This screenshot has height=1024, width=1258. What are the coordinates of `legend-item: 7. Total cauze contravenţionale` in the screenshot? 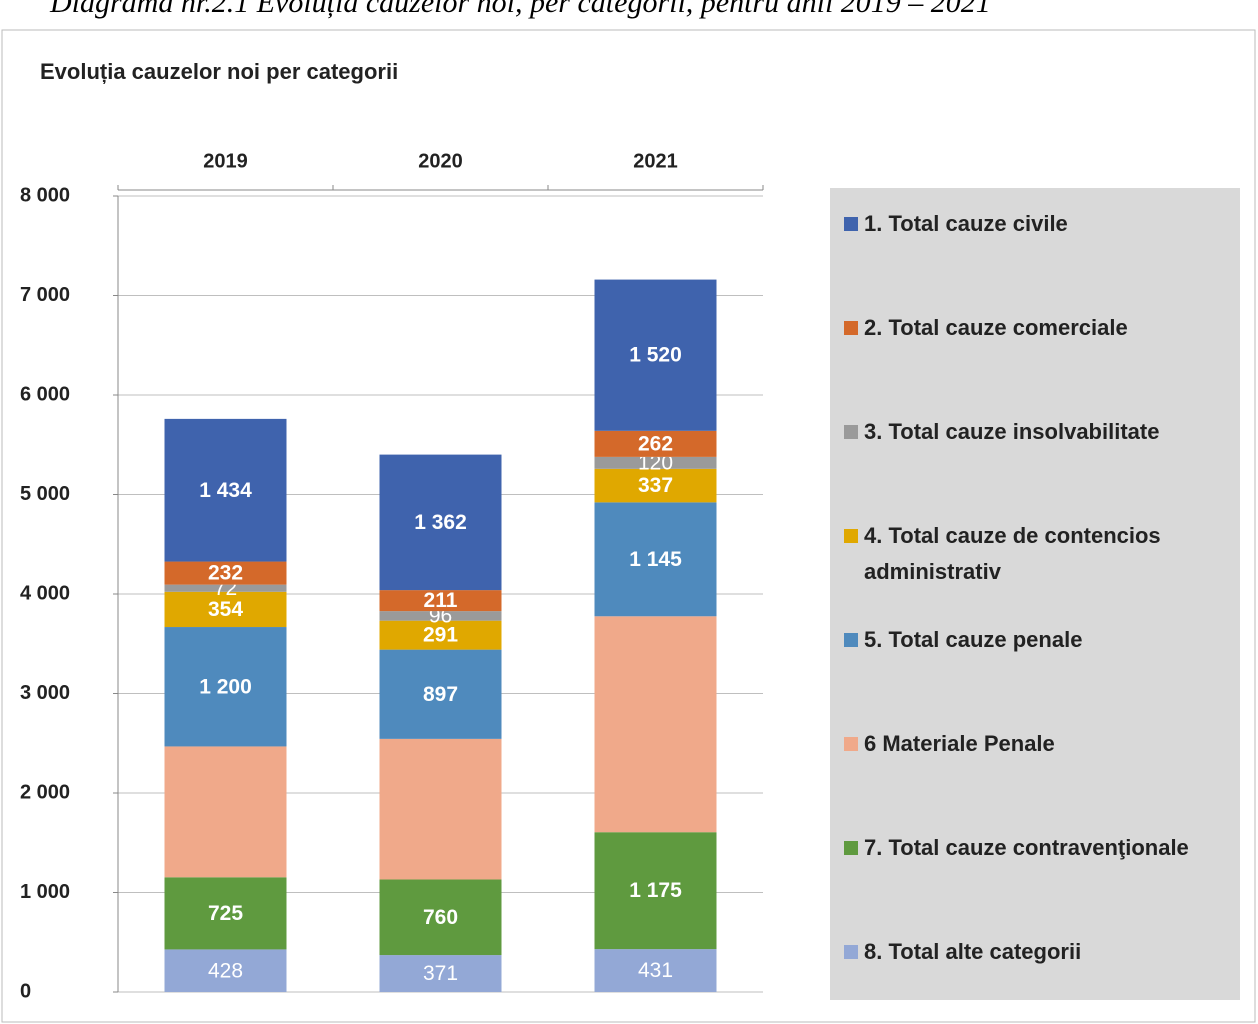 It's located at (1036, 848).